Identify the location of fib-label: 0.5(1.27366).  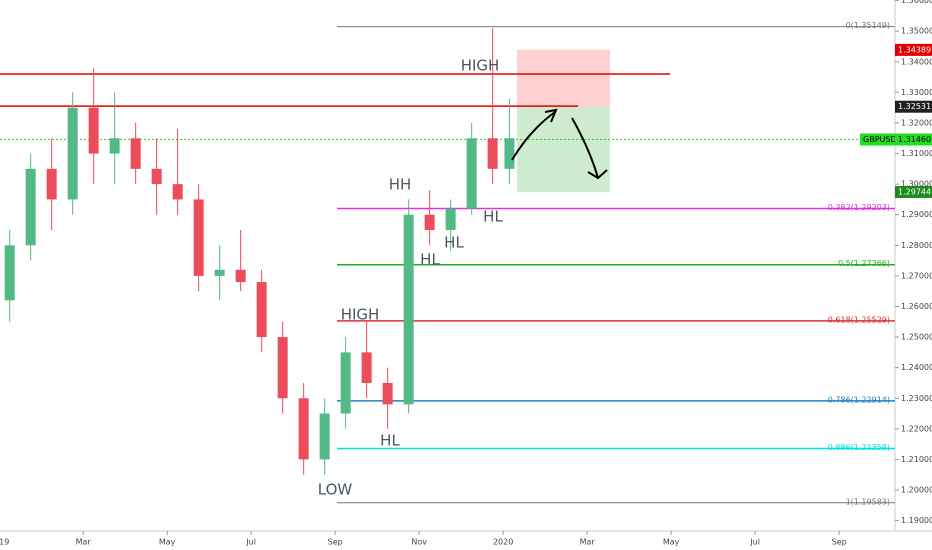
(864, 263).